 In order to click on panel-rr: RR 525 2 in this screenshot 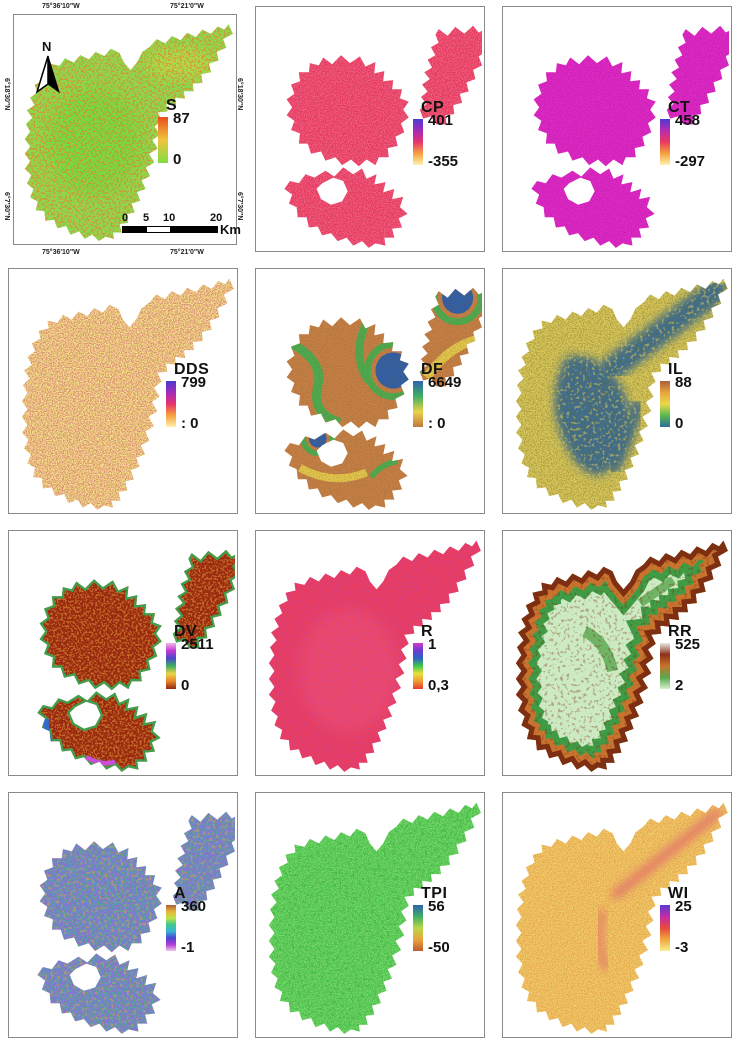, I will do `click(617, 655)`.